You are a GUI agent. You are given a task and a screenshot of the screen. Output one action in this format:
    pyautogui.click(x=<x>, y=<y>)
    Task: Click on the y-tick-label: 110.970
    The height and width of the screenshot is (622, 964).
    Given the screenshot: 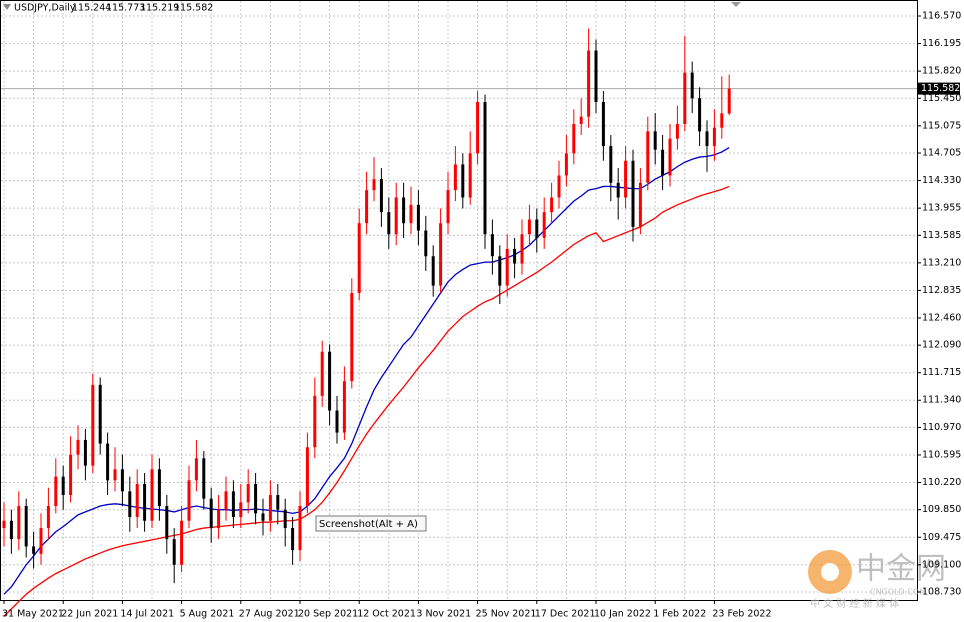 What is the action you would take?
    pyautogui.click(x=941, y=427)
    